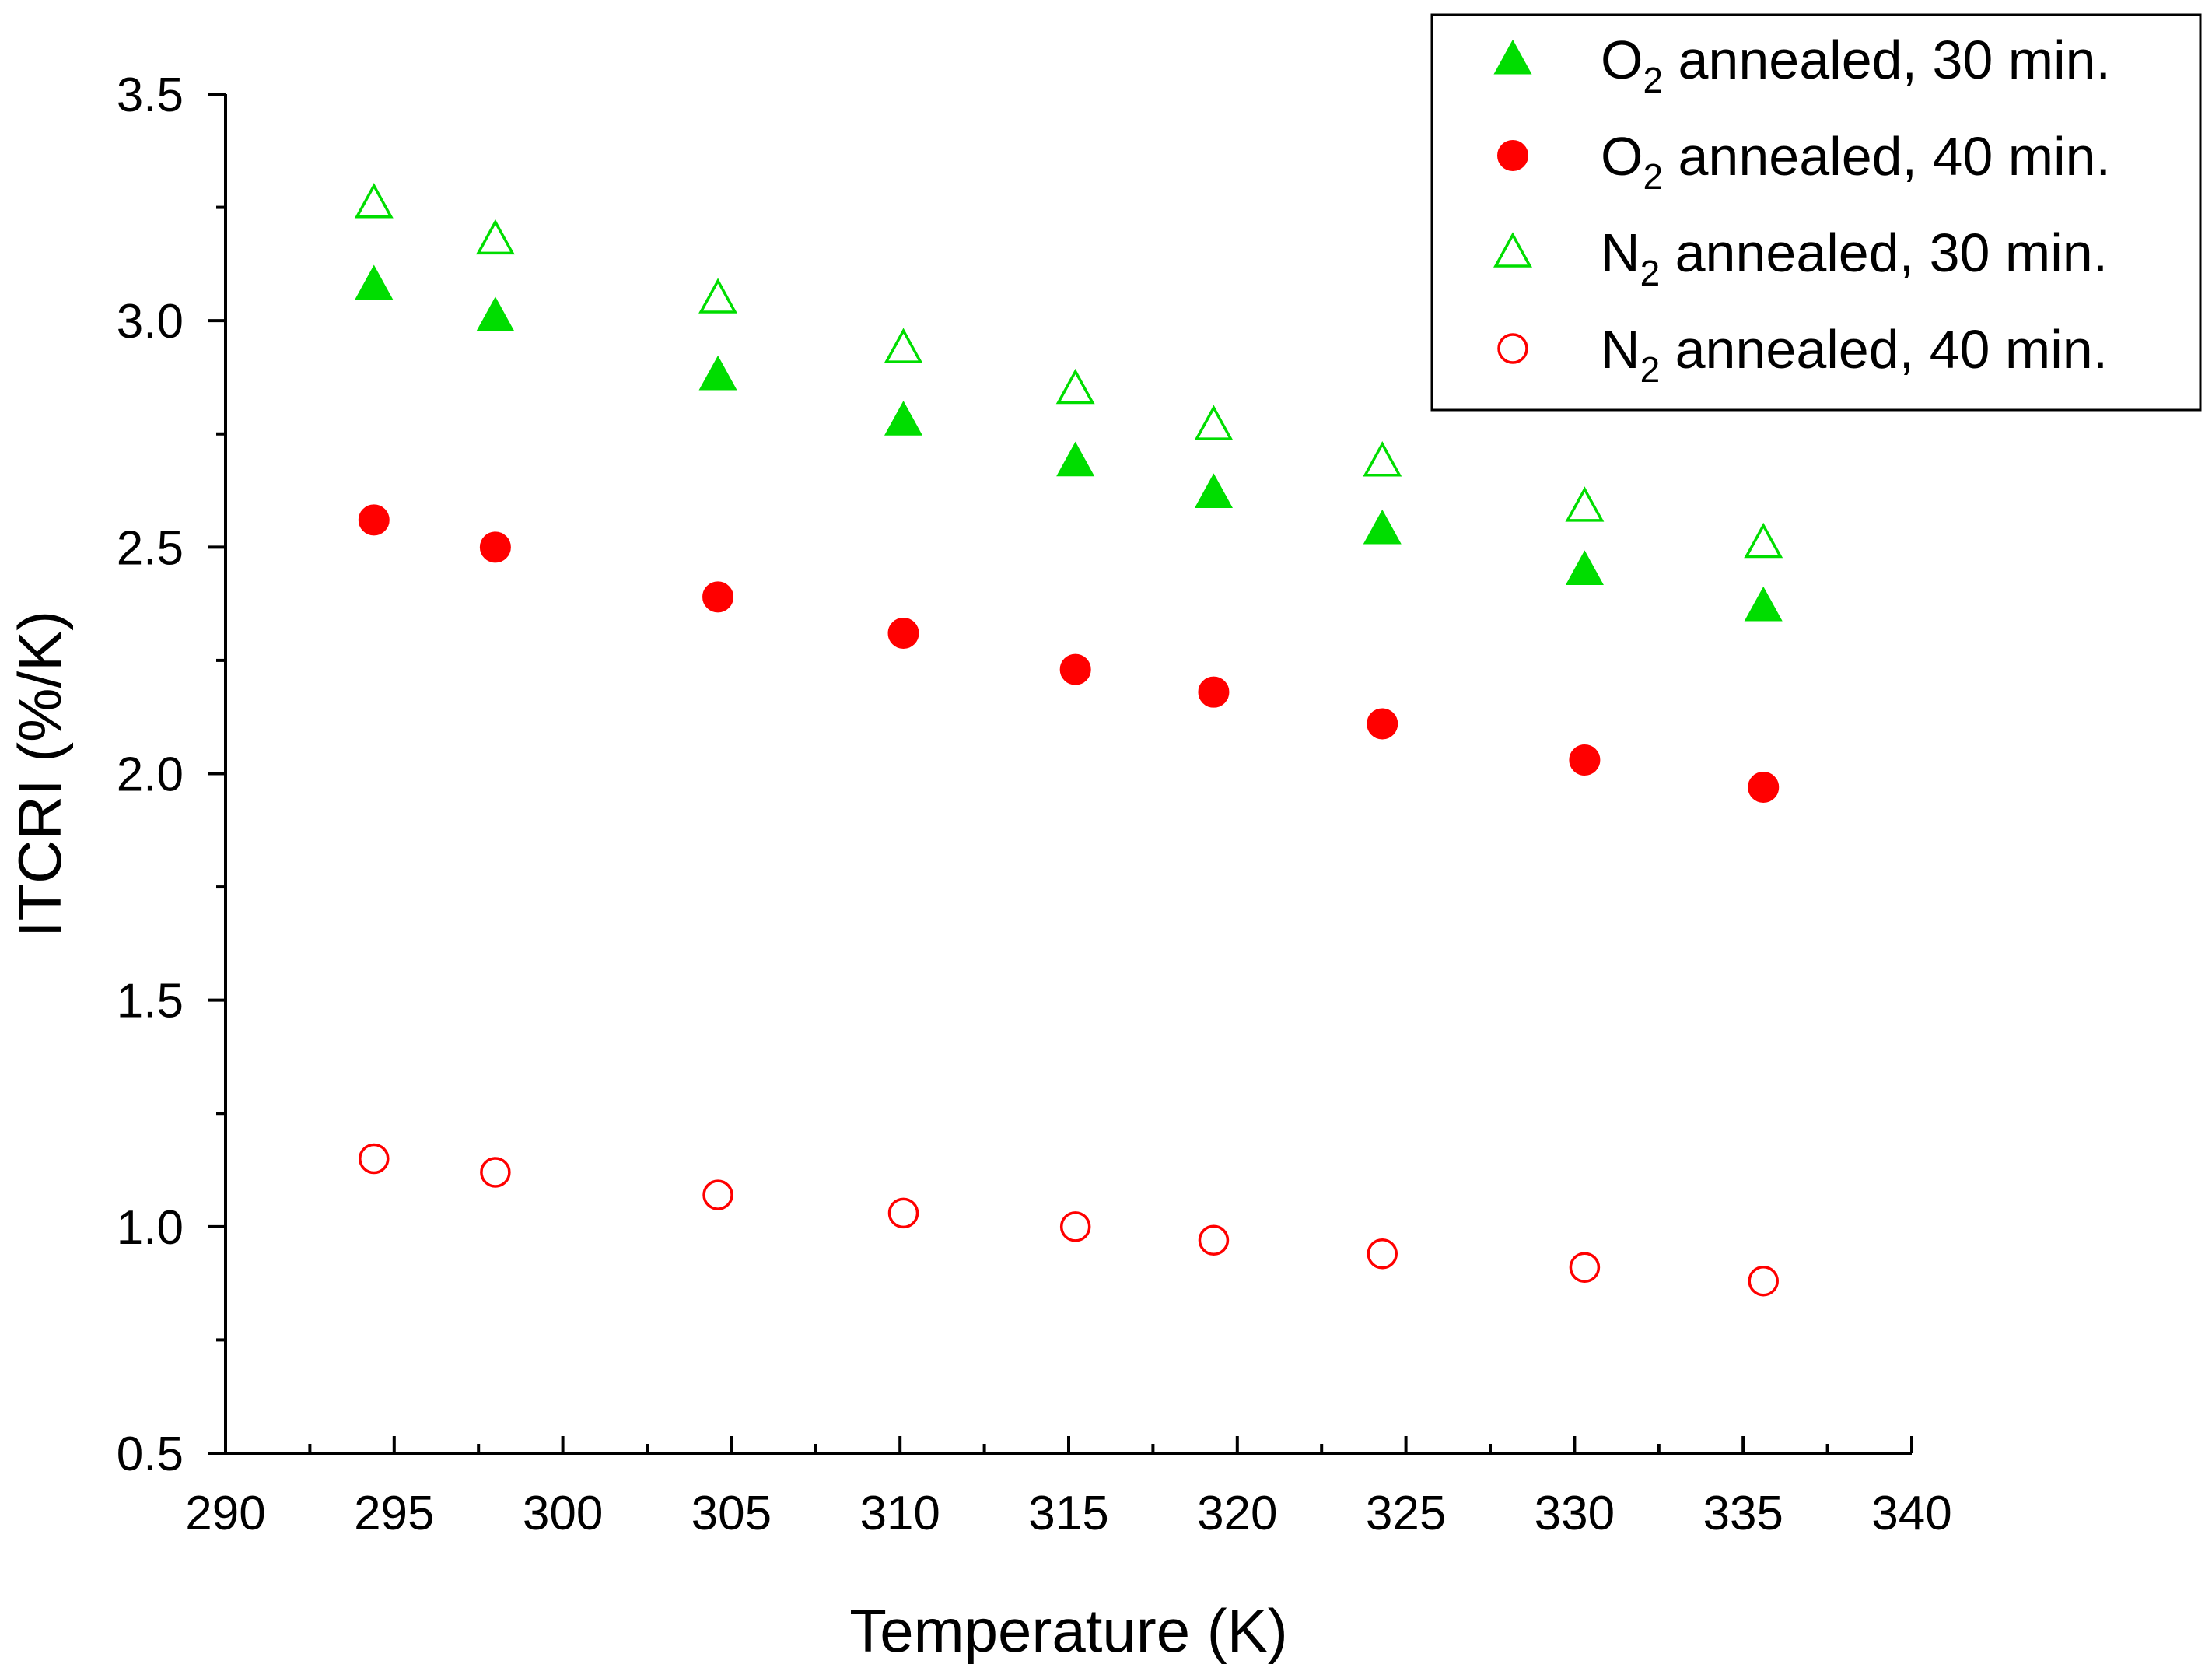  I want to click on legend-label: N2 annealed, 30 min., so click(1855, 257).